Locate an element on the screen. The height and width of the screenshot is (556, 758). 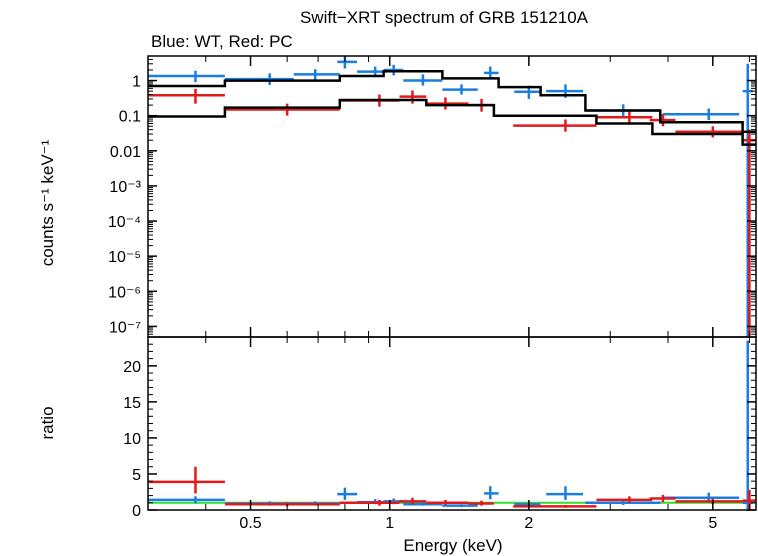
y-tick-label: 10⁻⁴ is located at coordinates (124, 222).